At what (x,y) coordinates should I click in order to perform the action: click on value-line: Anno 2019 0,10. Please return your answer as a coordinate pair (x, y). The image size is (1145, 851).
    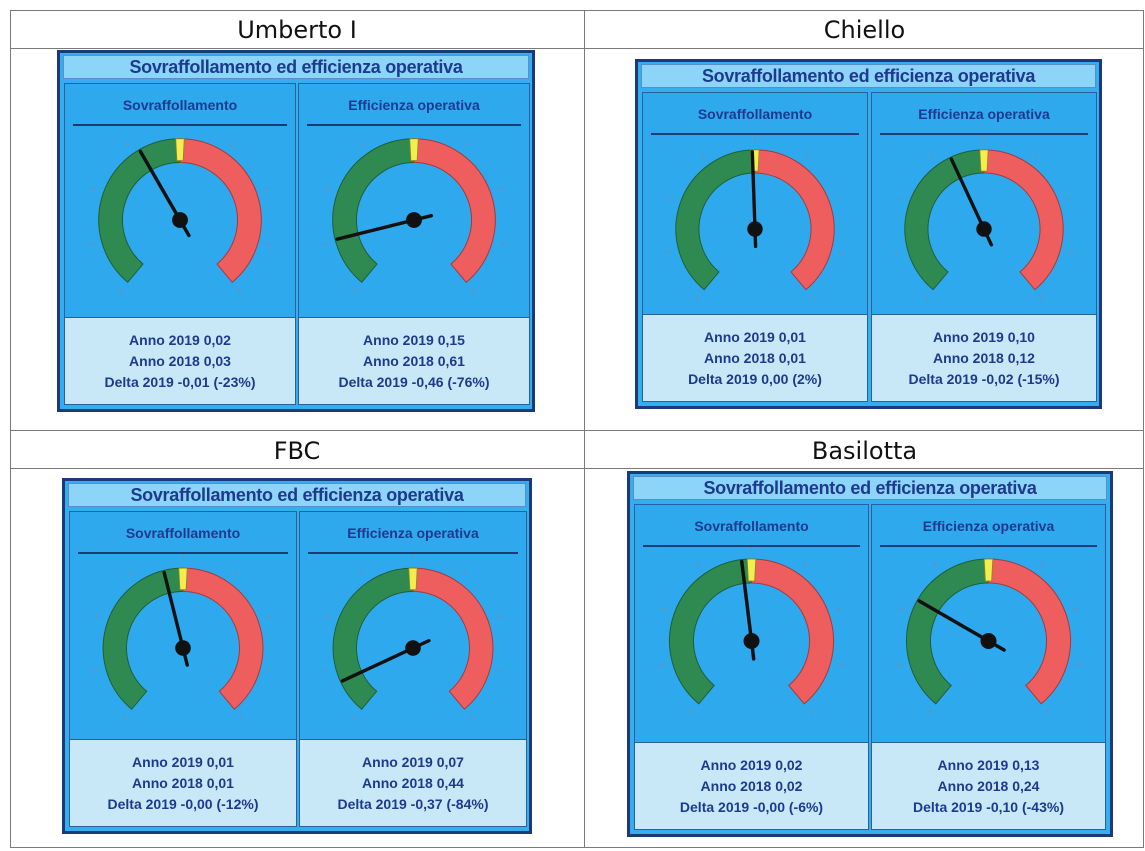
    Looking at the image, I should click on (984, 337).